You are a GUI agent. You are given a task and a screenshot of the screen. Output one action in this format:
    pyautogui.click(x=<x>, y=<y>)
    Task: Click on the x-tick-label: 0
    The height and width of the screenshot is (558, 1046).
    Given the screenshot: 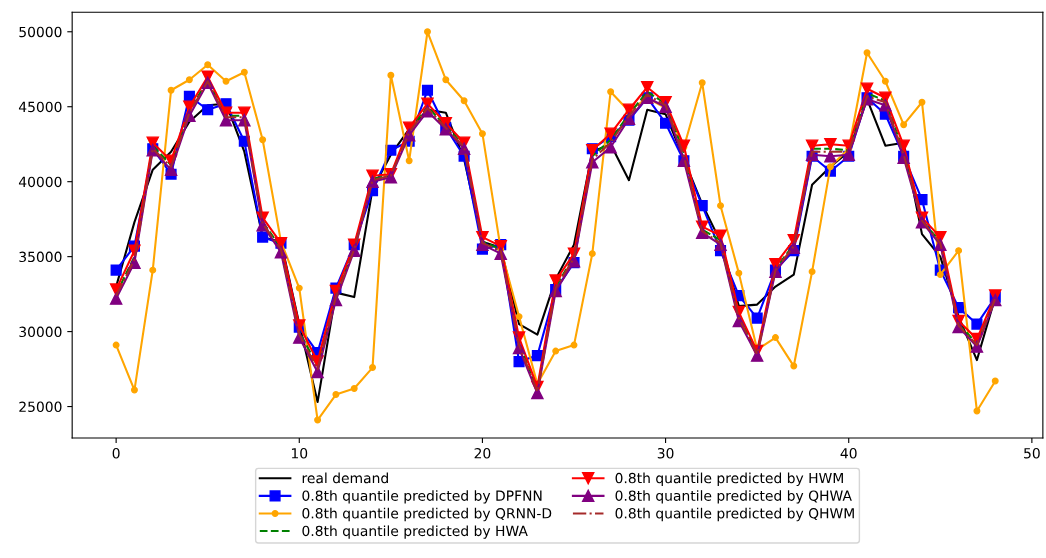 What is the action you would take?
    pyautogui.click(x=116, y=453)
    